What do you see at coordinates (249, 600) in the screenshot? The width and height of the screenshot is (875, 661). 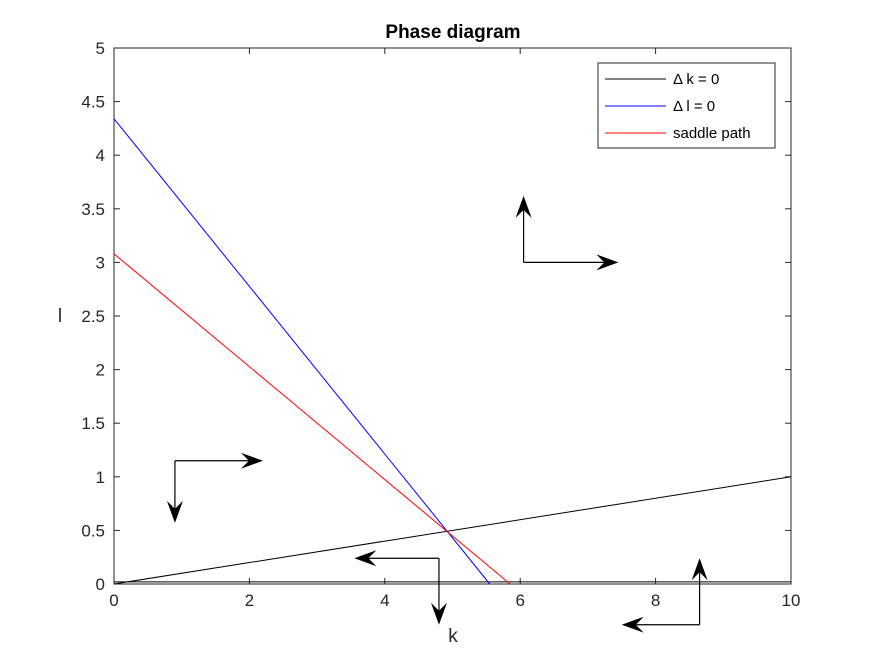 I see `x-tick-label: 2` at bounding box center [249, 600].